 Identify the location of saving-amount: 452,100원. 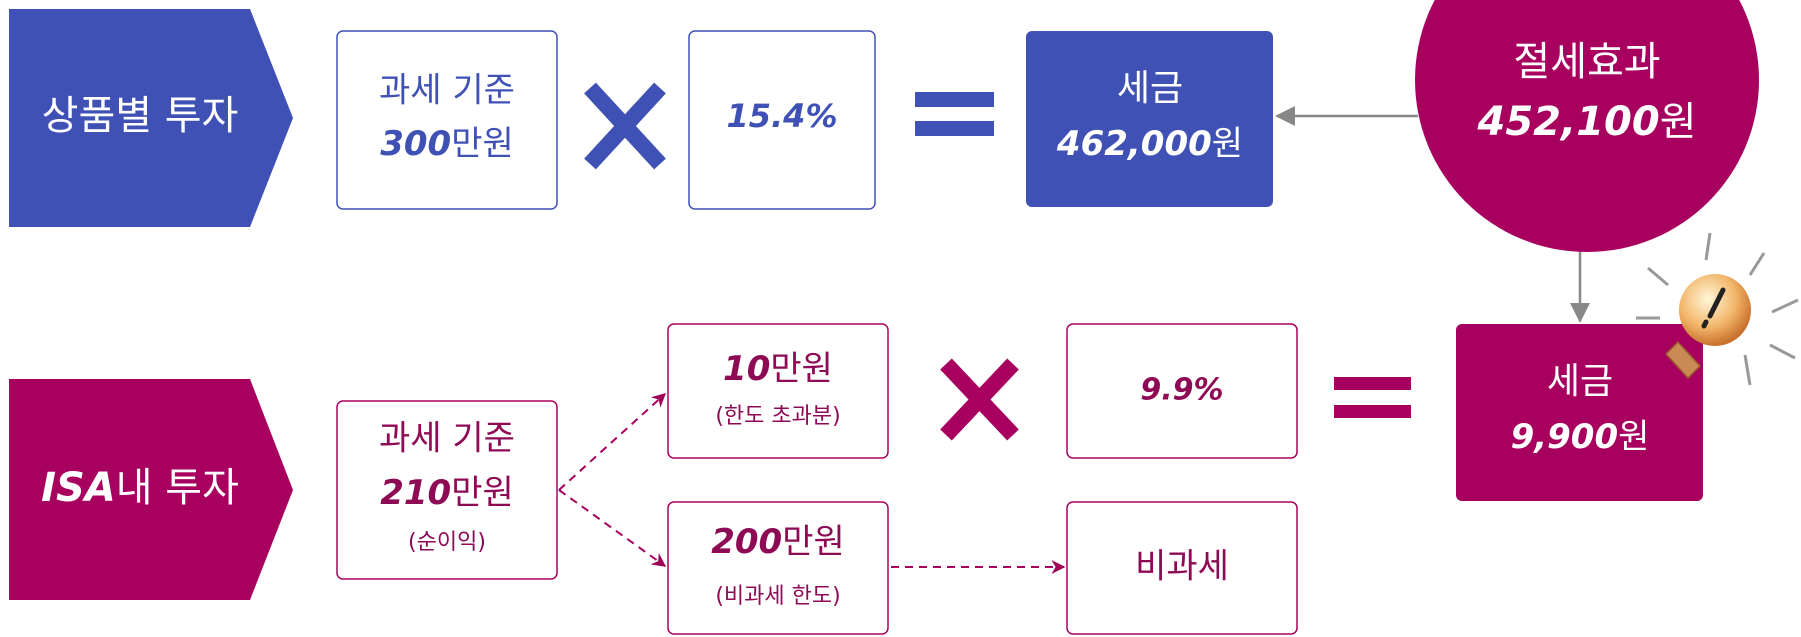
(1587, 122).